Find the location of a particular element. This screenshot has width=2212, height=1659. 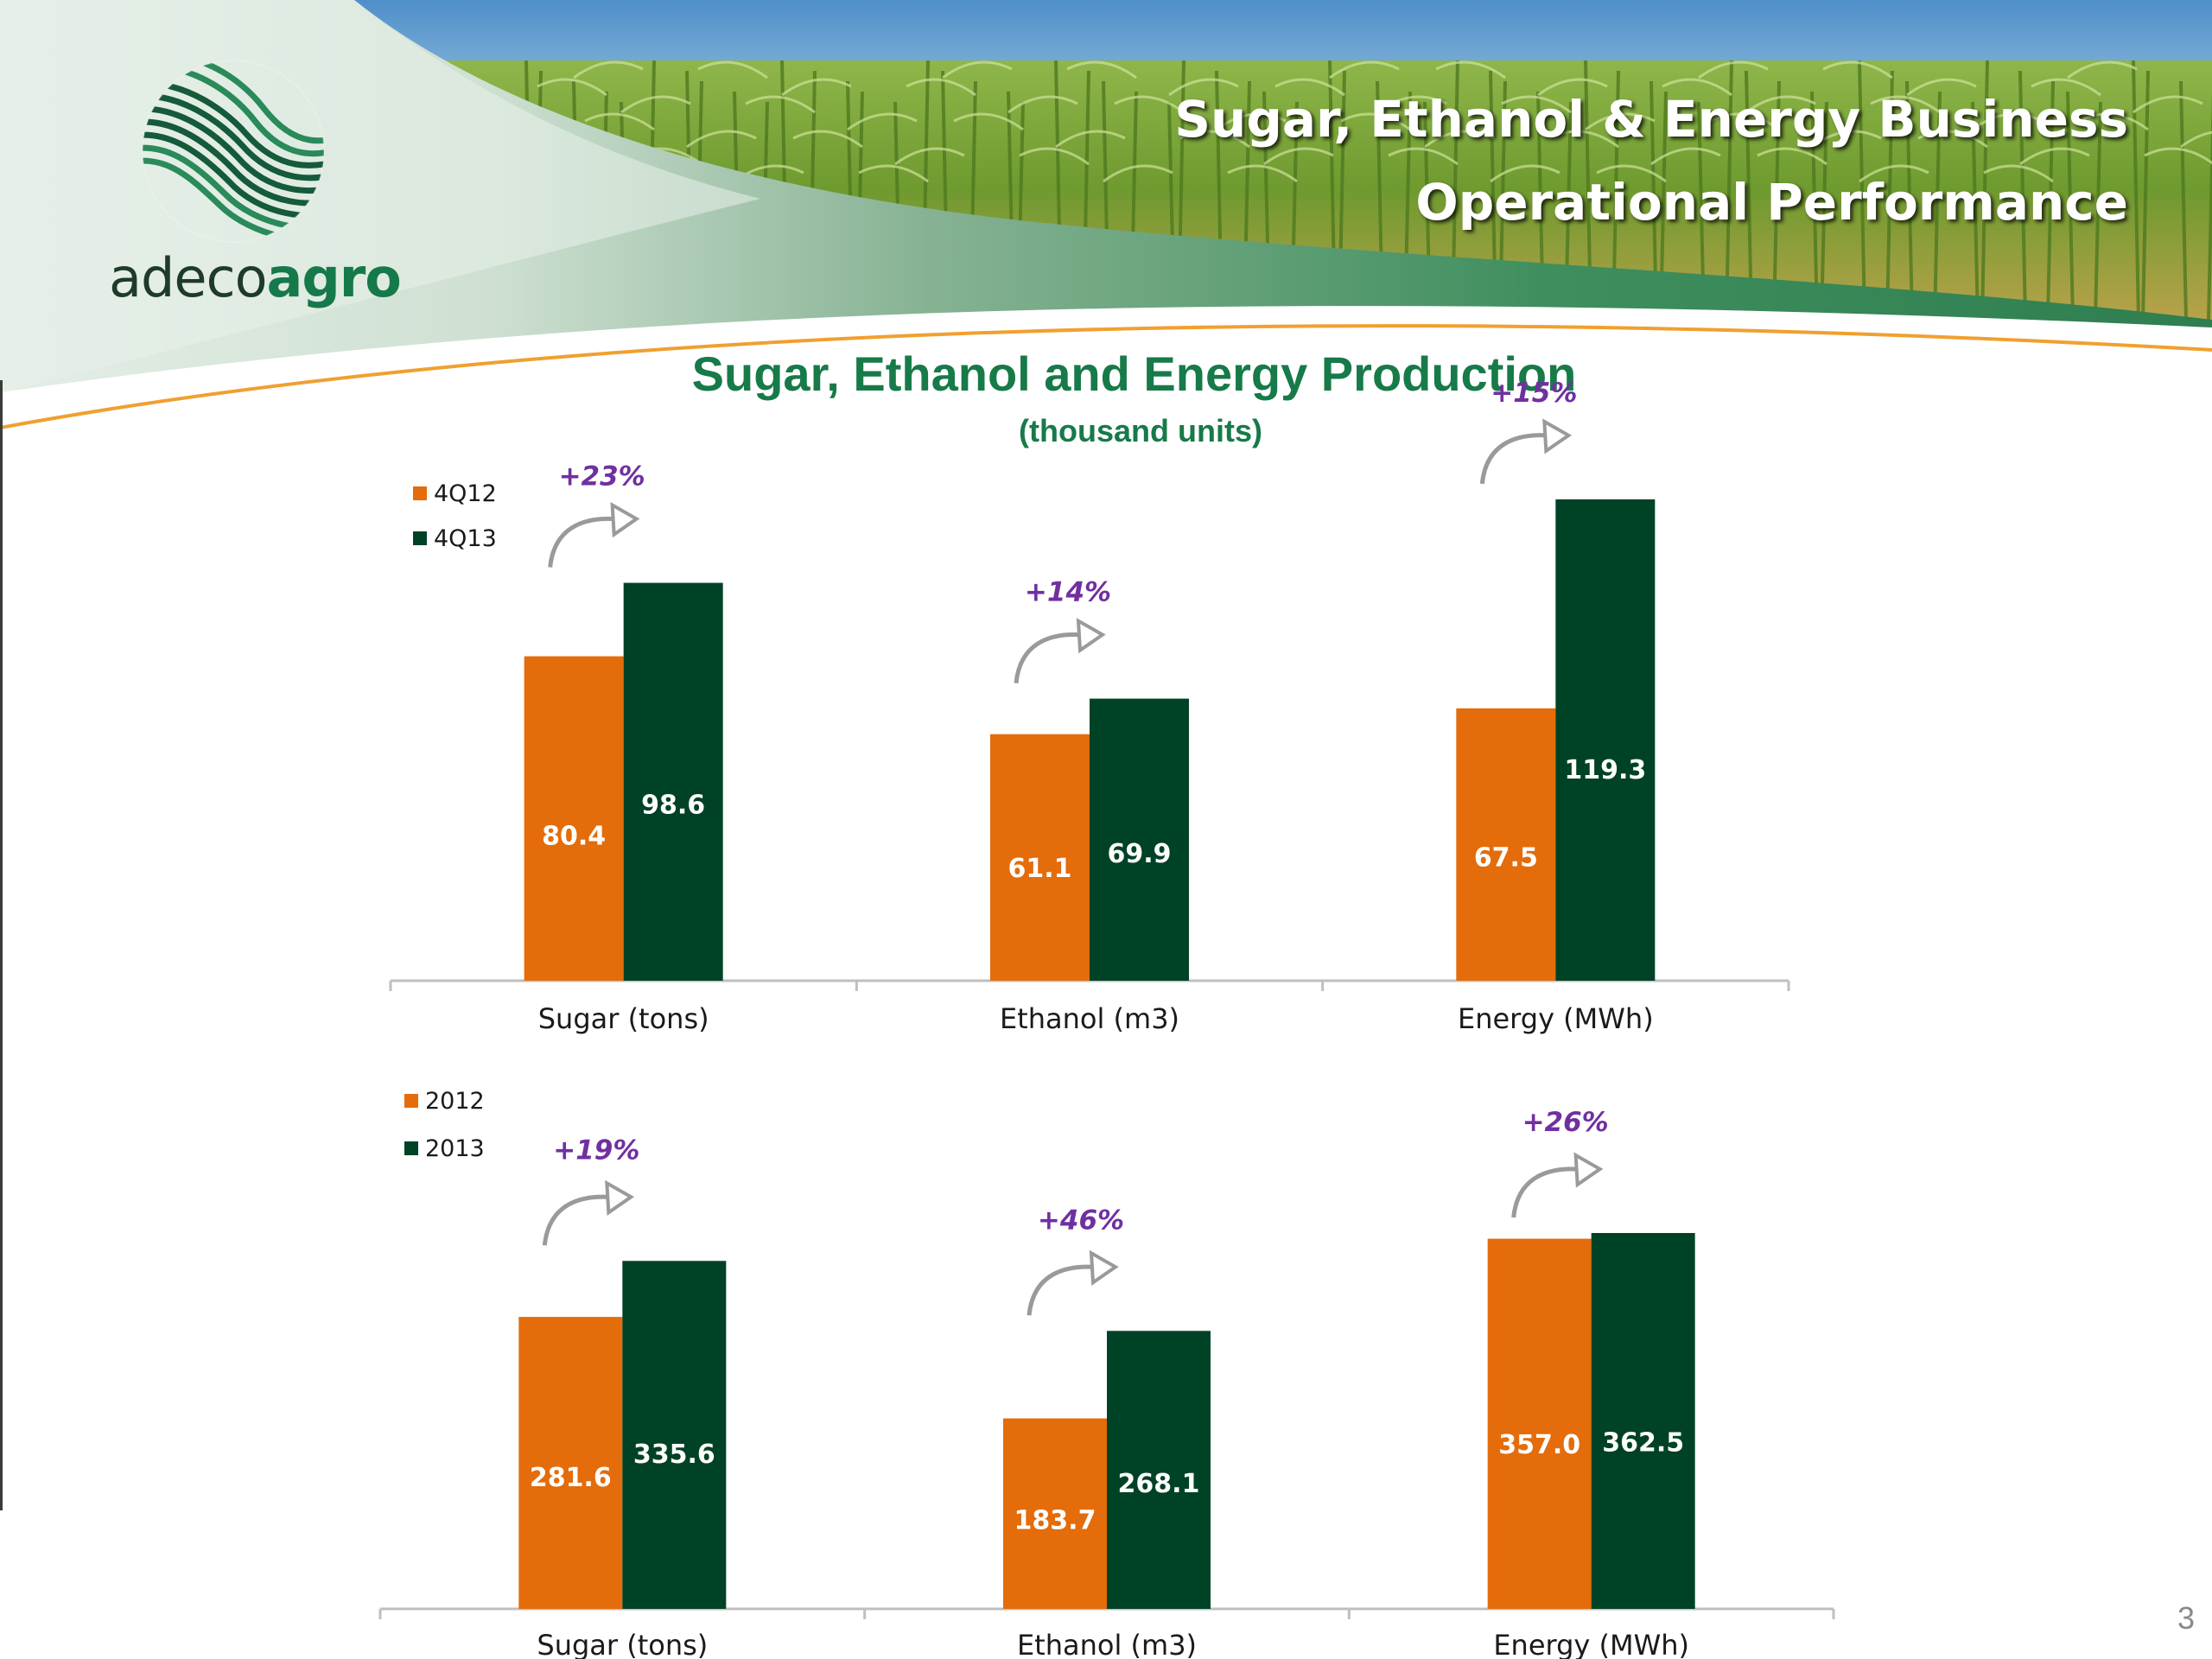

data-label: 281.6 is located at coordinates (571, 1478).